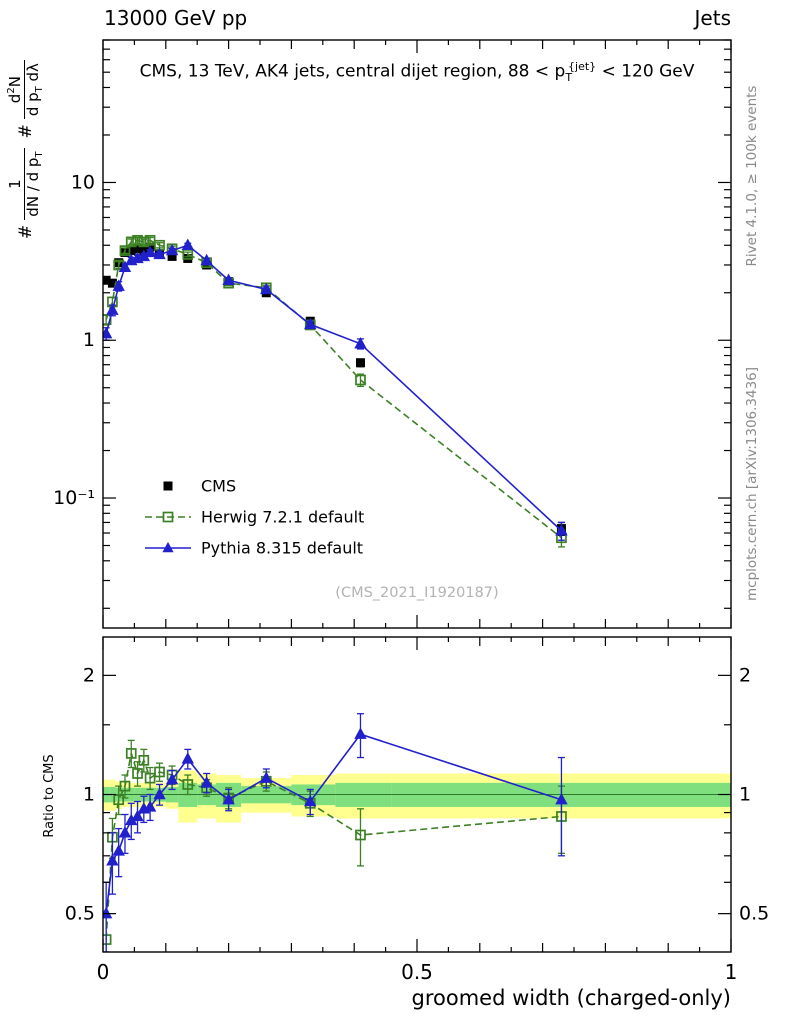 Image resolution: width=786 pixels, height=1024 pixels. Describe the element at coordinates (335, 832) in the screenshot. I see `ratio-series` at that location.